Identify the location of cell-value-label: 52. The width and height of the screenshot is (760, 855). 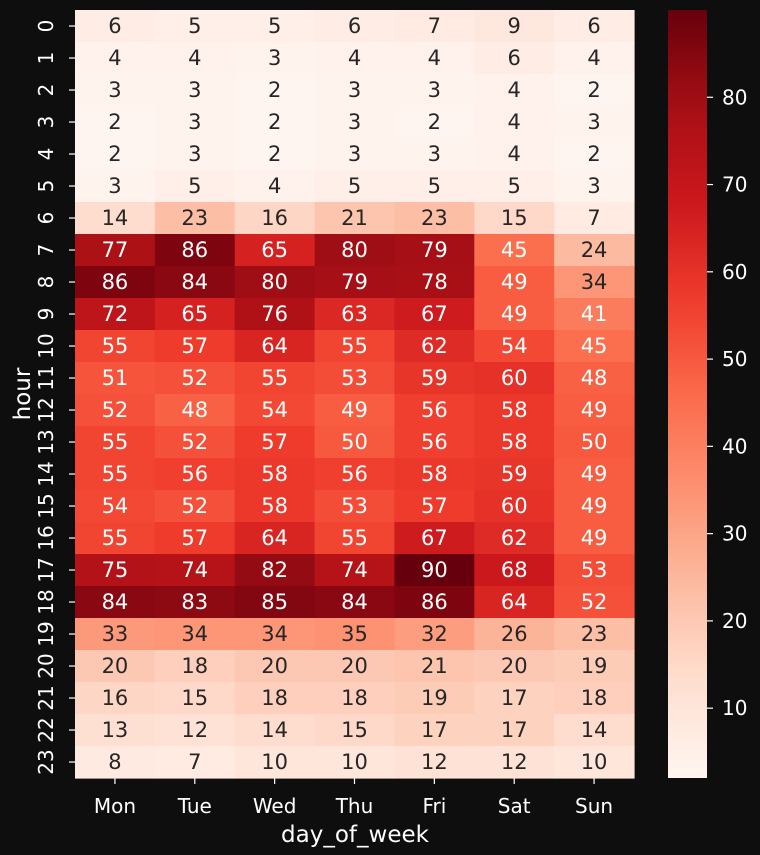
(115, 410).